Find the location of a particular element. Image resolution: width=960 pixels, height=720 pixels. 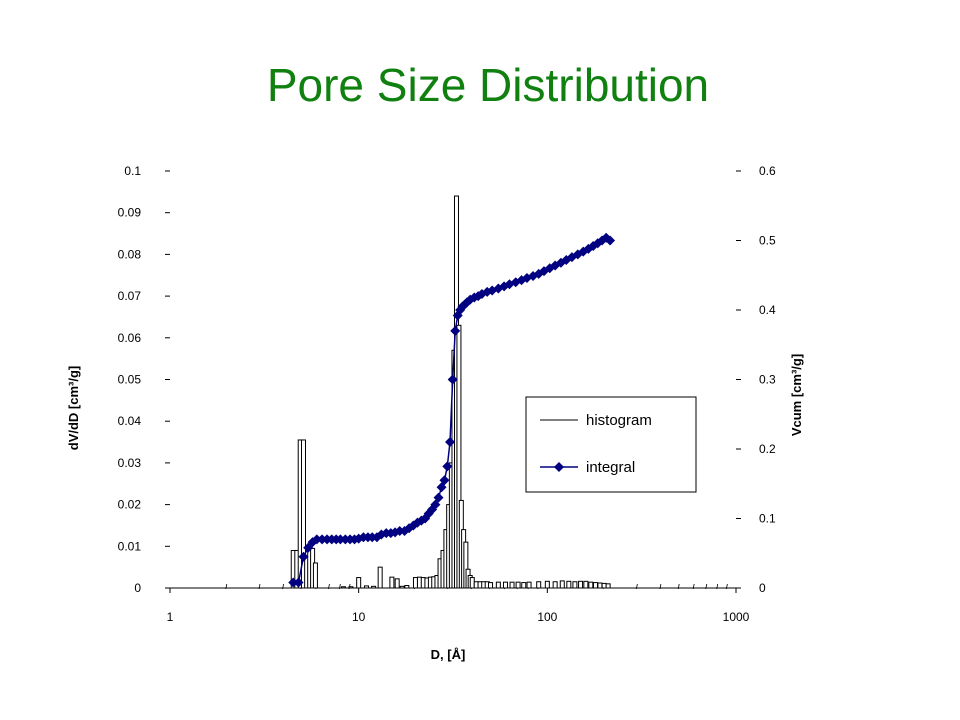

legend-box is located at coordinates (611, 444).